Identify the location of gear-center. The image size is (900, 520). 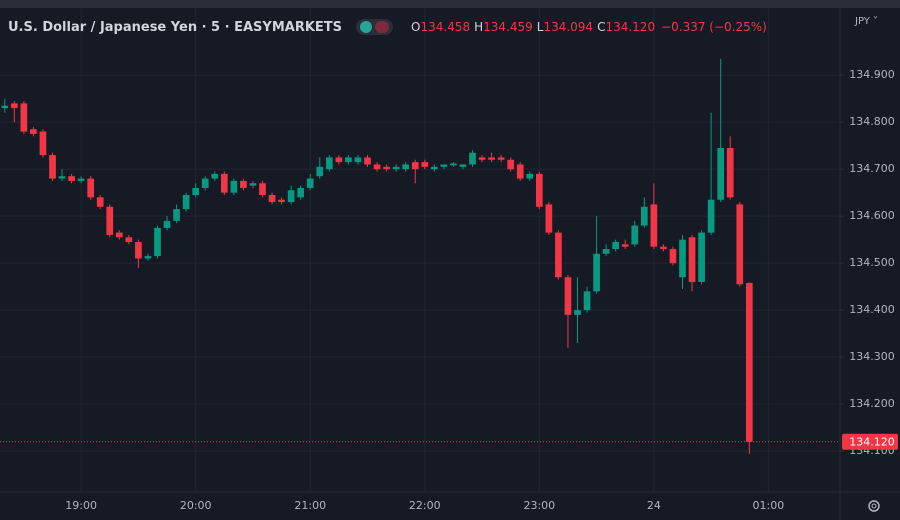
(874, 506).